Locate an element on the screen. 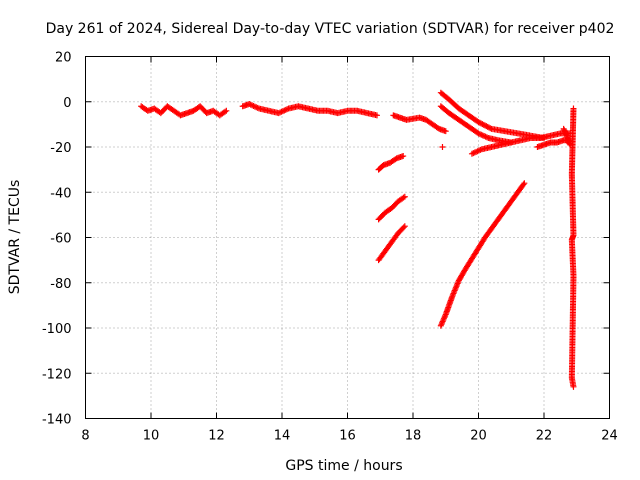 The image size is (640, 480). y-tick-label: -100 is located at coordinates (57, 329).